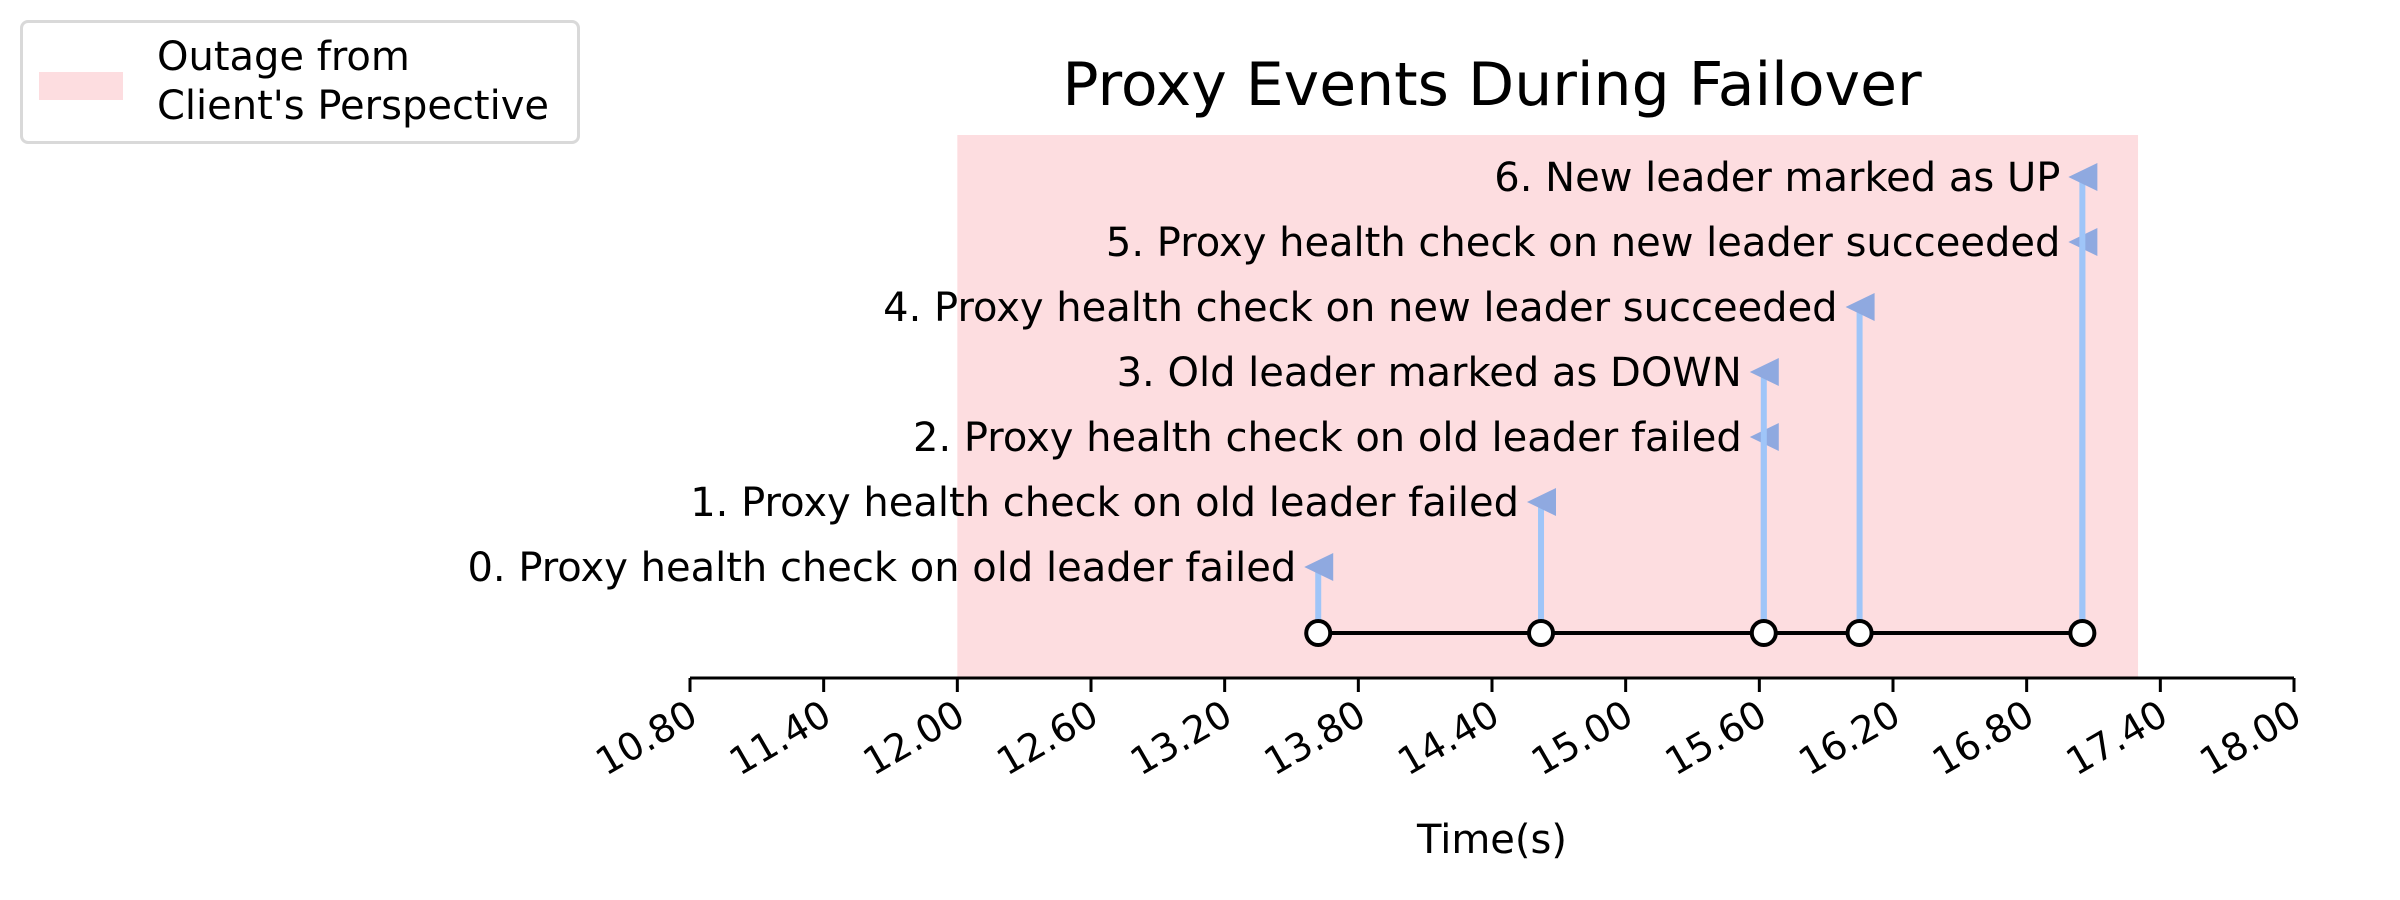 The image size is (2400, 900). I want to click on x-tick-label-9: 16.20, so click(1849, 738).